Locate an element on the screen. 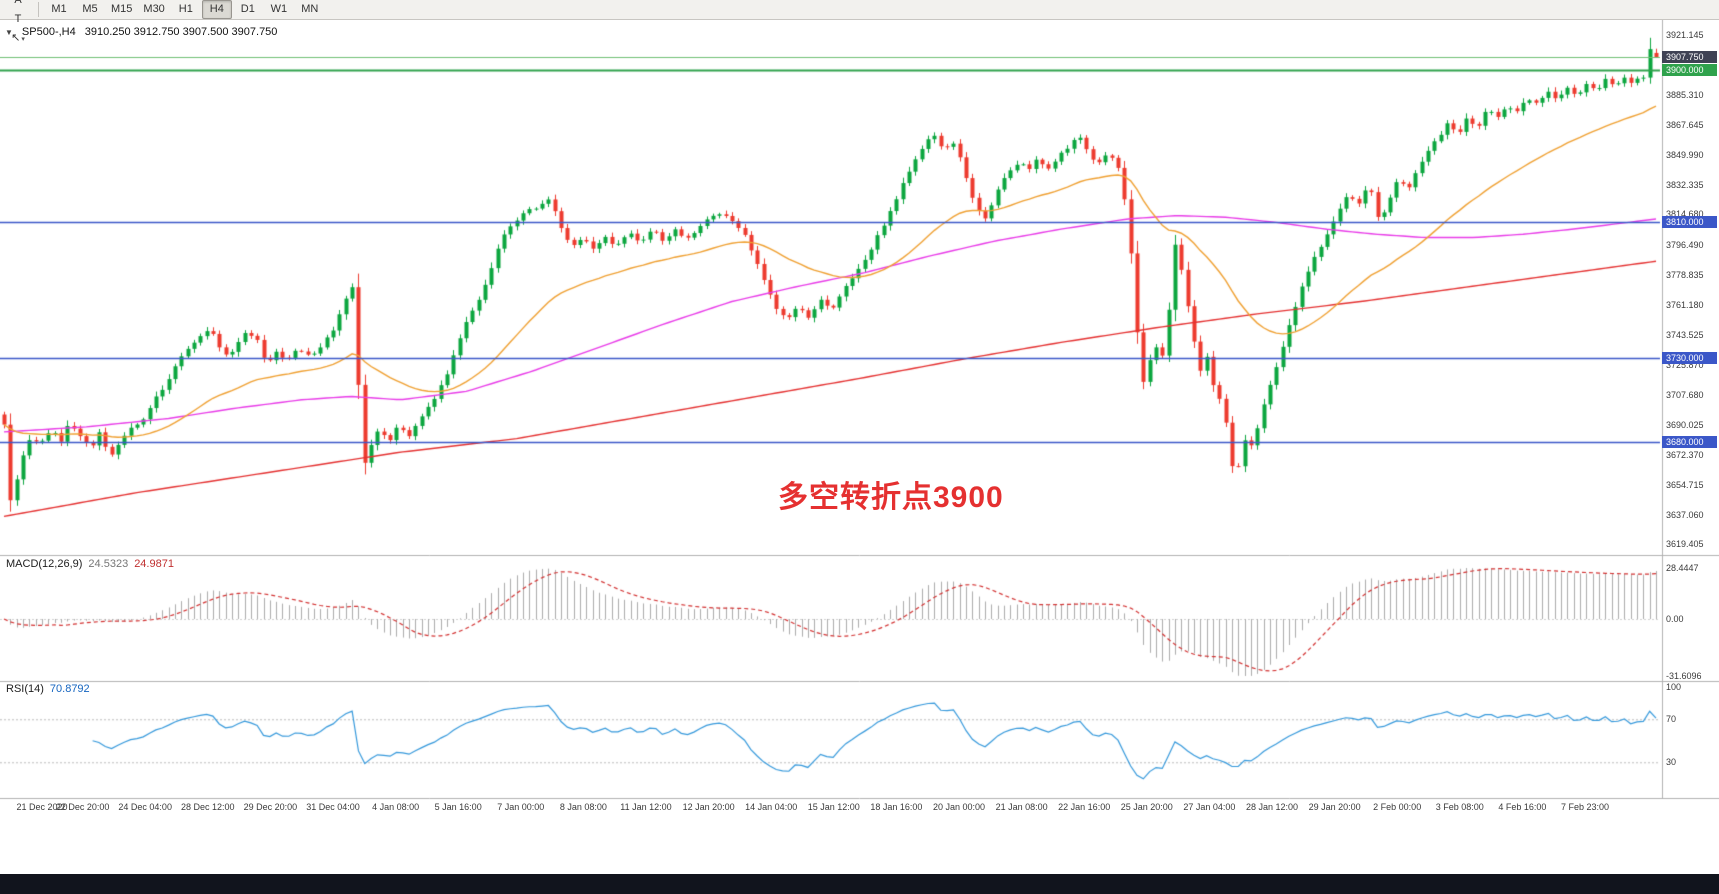  time-axis-label: 2 Feb 00:00 is located at coordinates (1397, 807).